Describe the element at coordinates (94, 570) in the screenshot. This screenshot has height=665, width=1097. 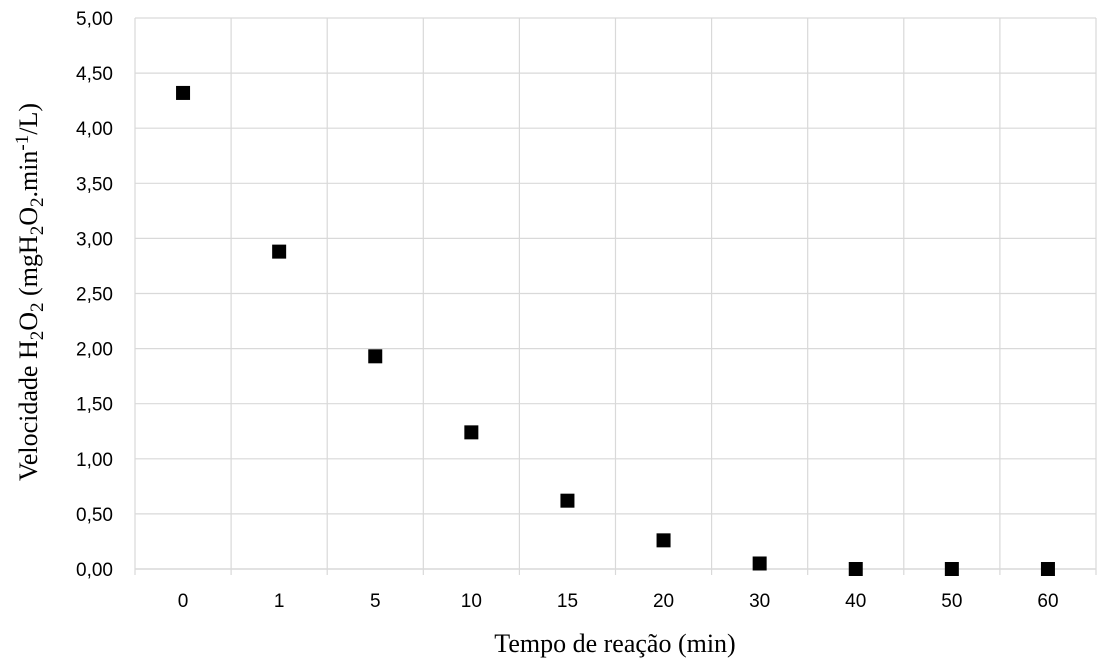
I see `y-tick-label: 0,00` at that location.